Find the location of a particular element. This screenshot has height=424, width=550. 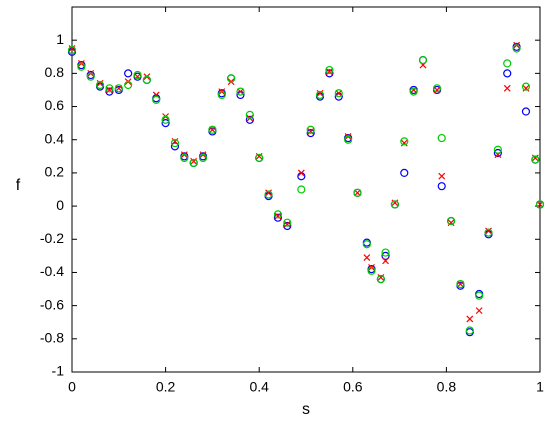

x-tick-label: 0.2 is located at coordinates (166, 387).